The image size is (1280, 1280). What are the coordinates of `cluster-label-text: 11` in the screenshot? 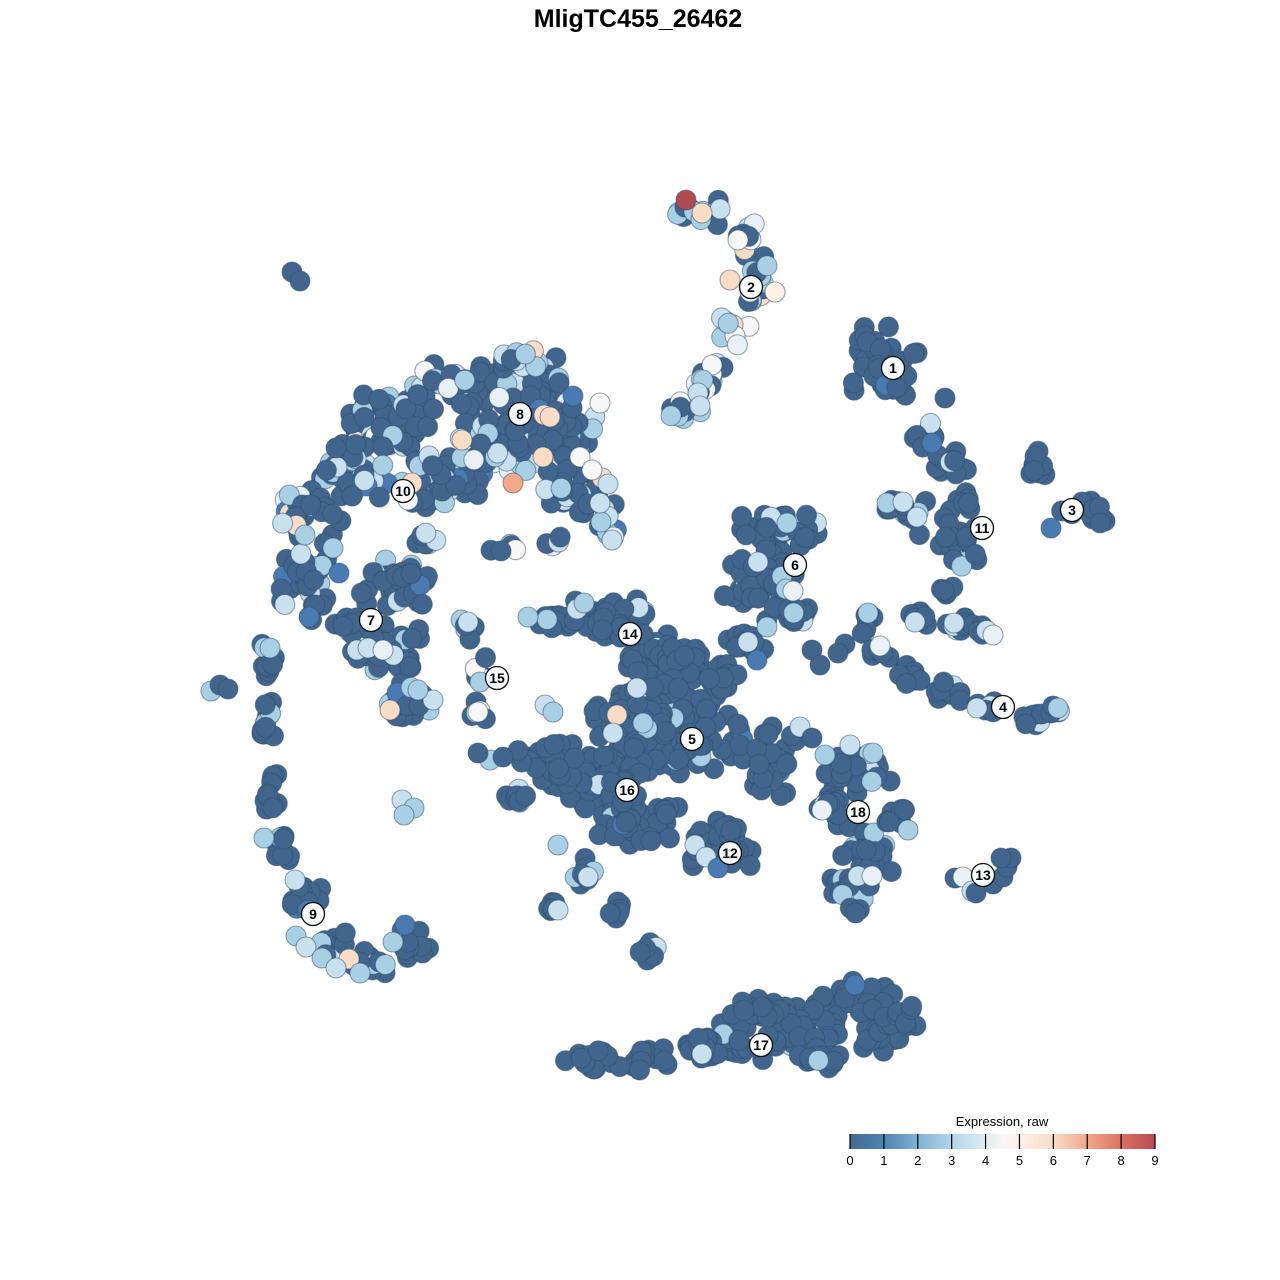 It's located at (982, 528).